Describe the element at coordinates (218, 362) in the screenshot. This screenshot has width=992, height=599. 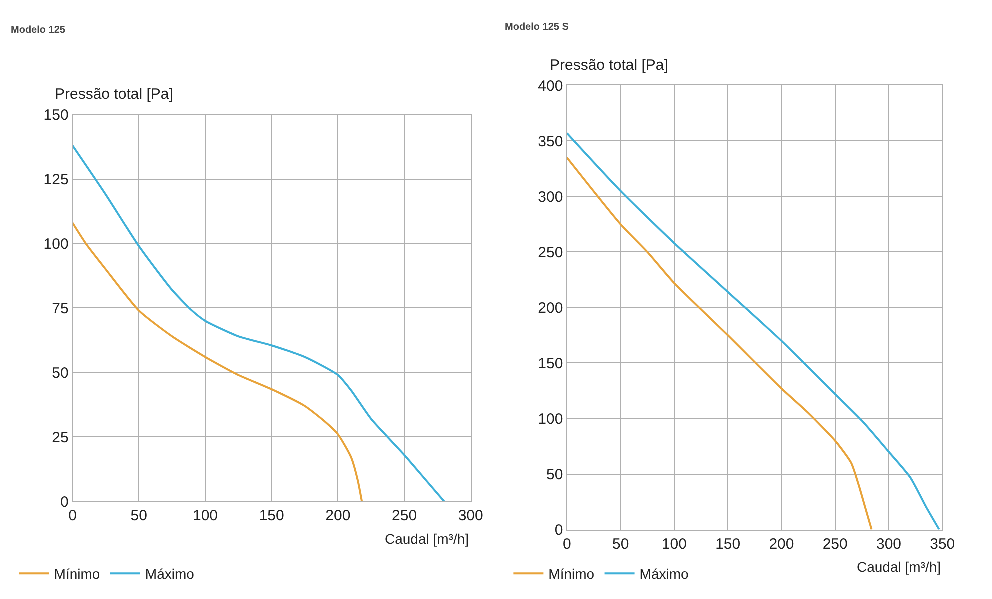
I see `line-series` at that location.